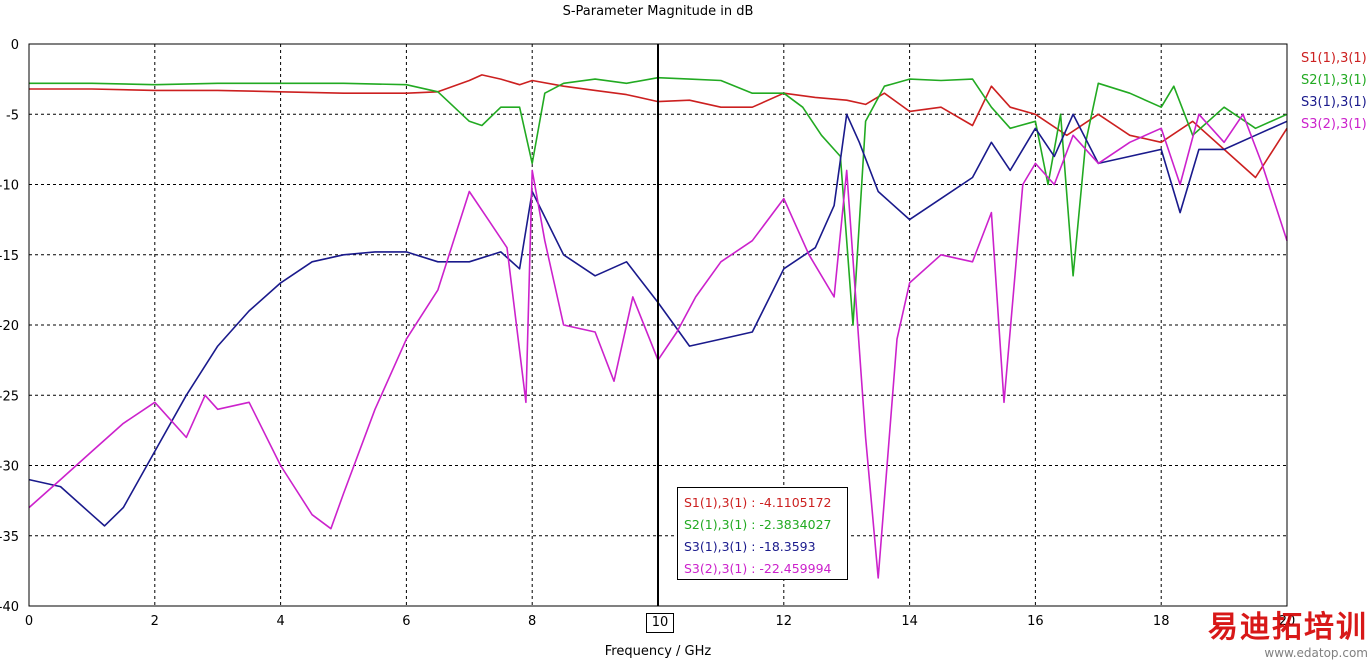 Image resolution: width=1372 pixels, height=662 pixels. I want to click on marker-frequency-label: 10, so click(660, 623).